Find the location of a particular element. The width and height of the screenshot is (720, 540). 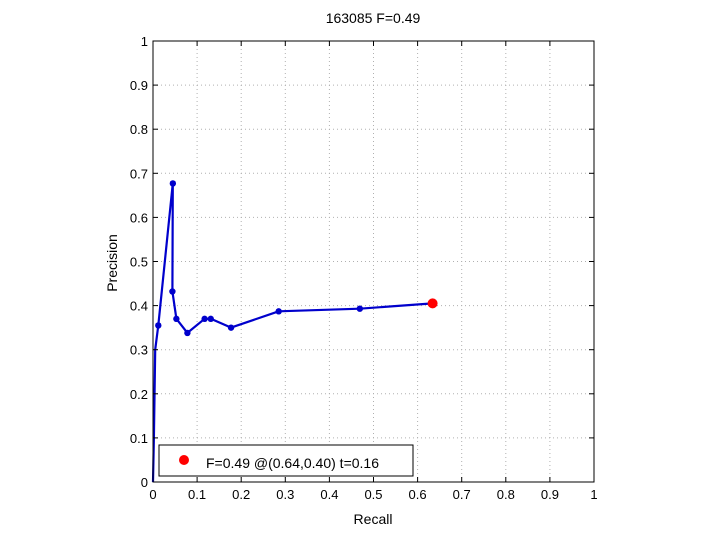

y-tick-label: 0.6 is located at coordinates (139, 217).